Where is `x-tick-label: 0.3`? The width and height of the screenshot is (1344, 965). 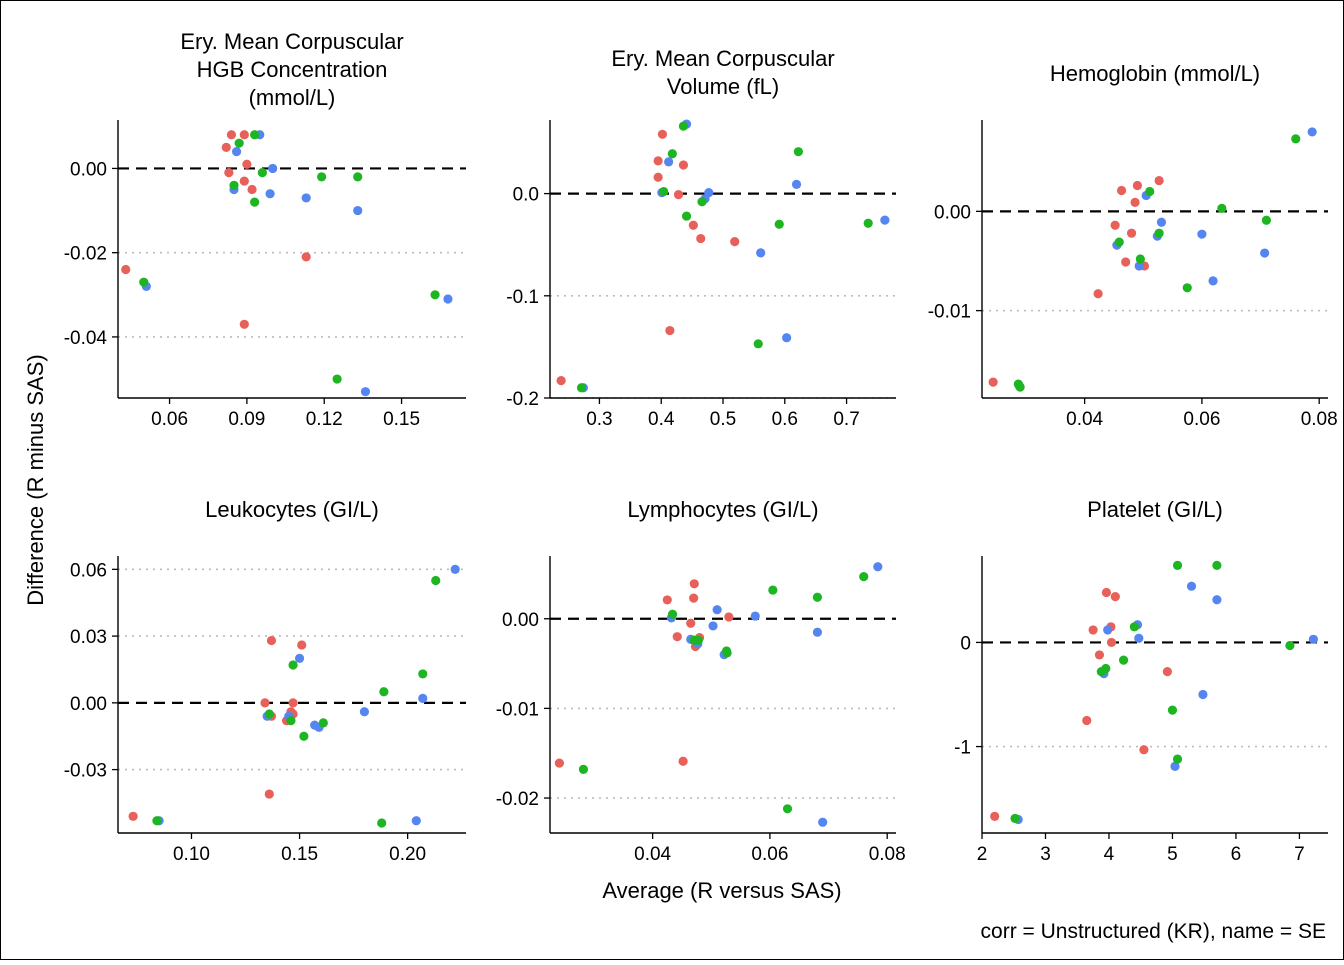
x-tick-label: 0.3 is located at coordinates (599, 419).